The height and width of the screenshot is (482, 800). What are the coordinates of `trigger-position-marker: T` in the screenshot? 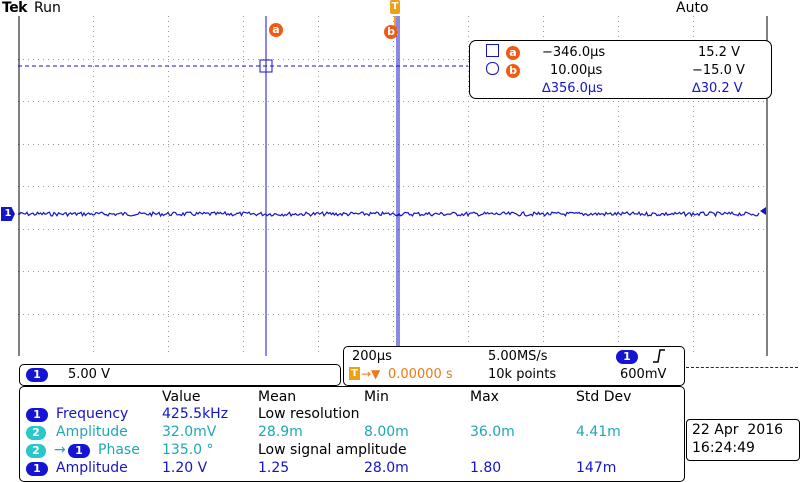 It's located at (395, 7).